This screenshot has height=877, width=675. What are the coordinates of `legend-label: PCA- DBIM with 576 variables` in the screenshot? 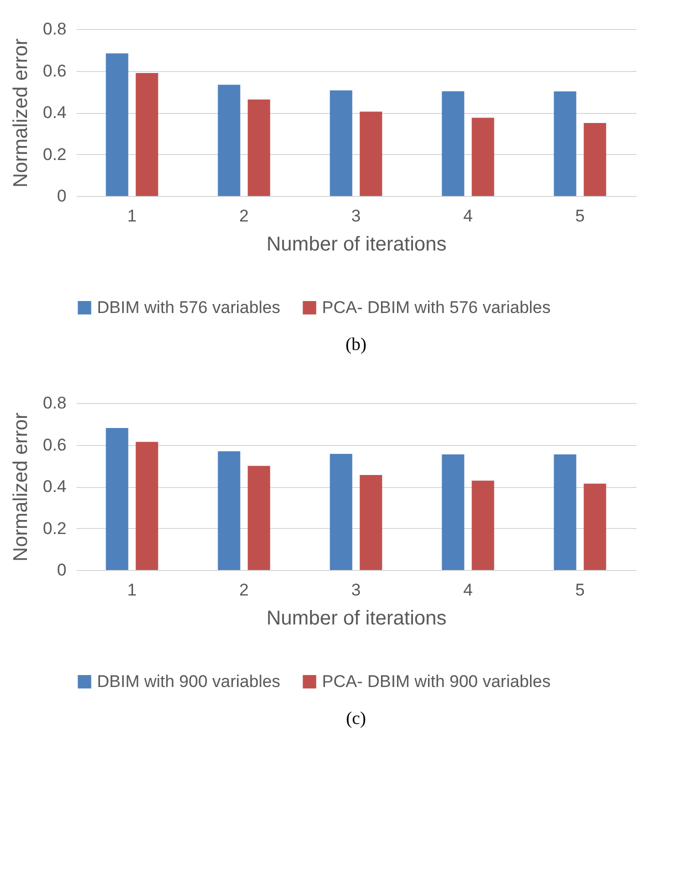 It's located at (436, 307).